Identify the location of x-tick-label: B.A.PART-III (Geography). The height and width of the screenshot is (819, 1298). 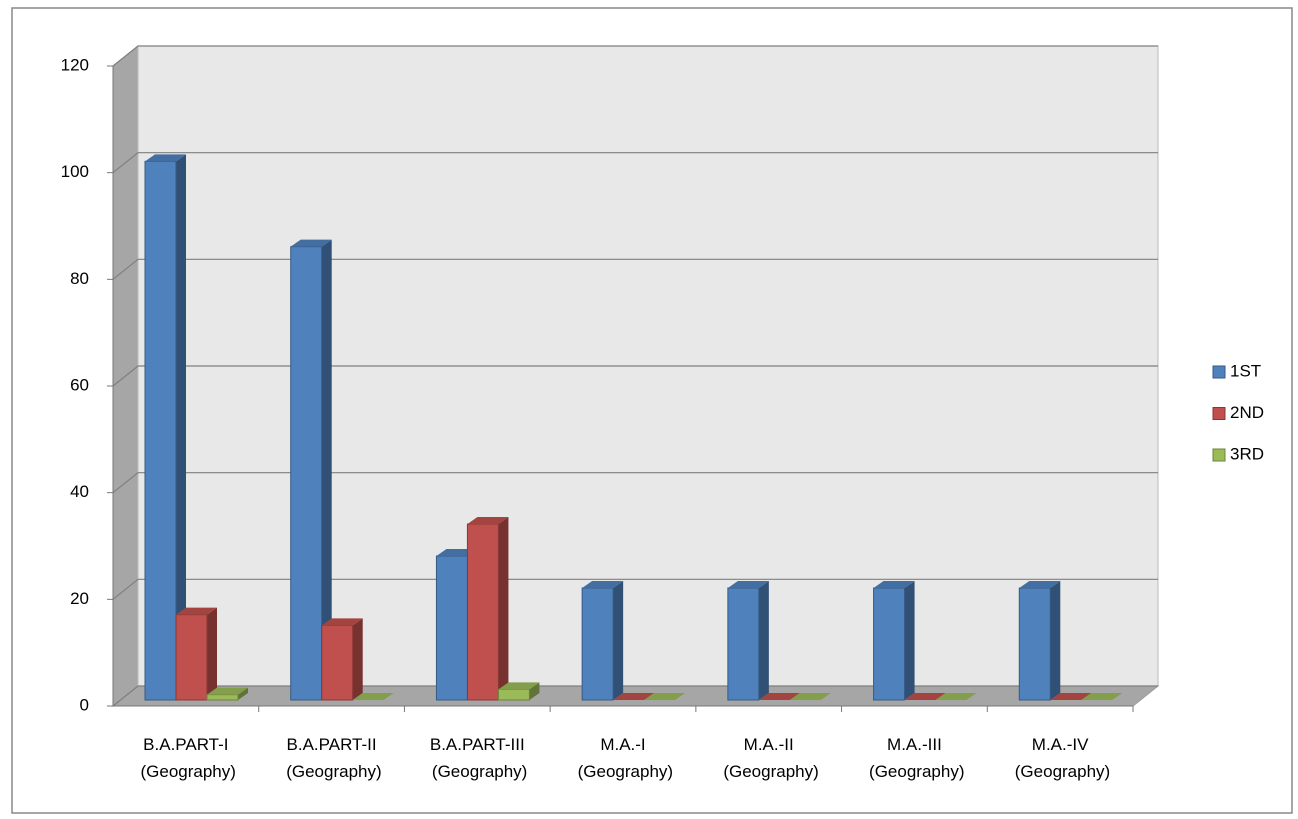
(477, 758).